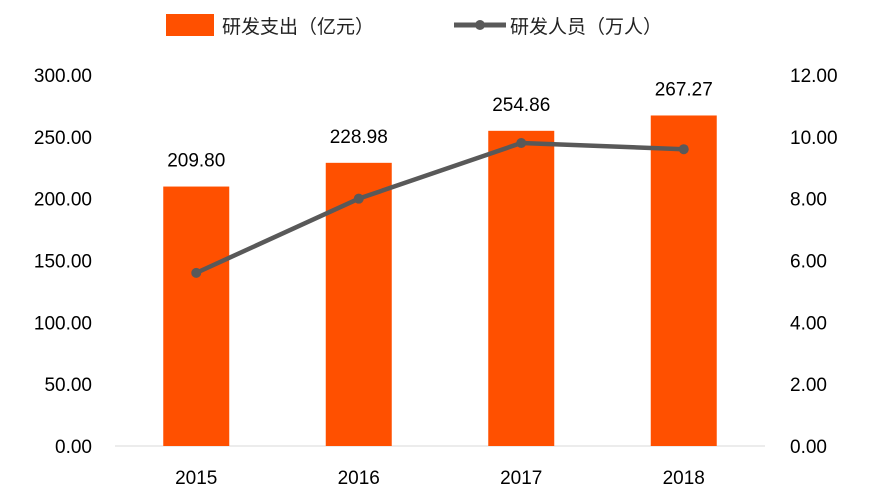  I want to click on line-path, so click(439, 207).